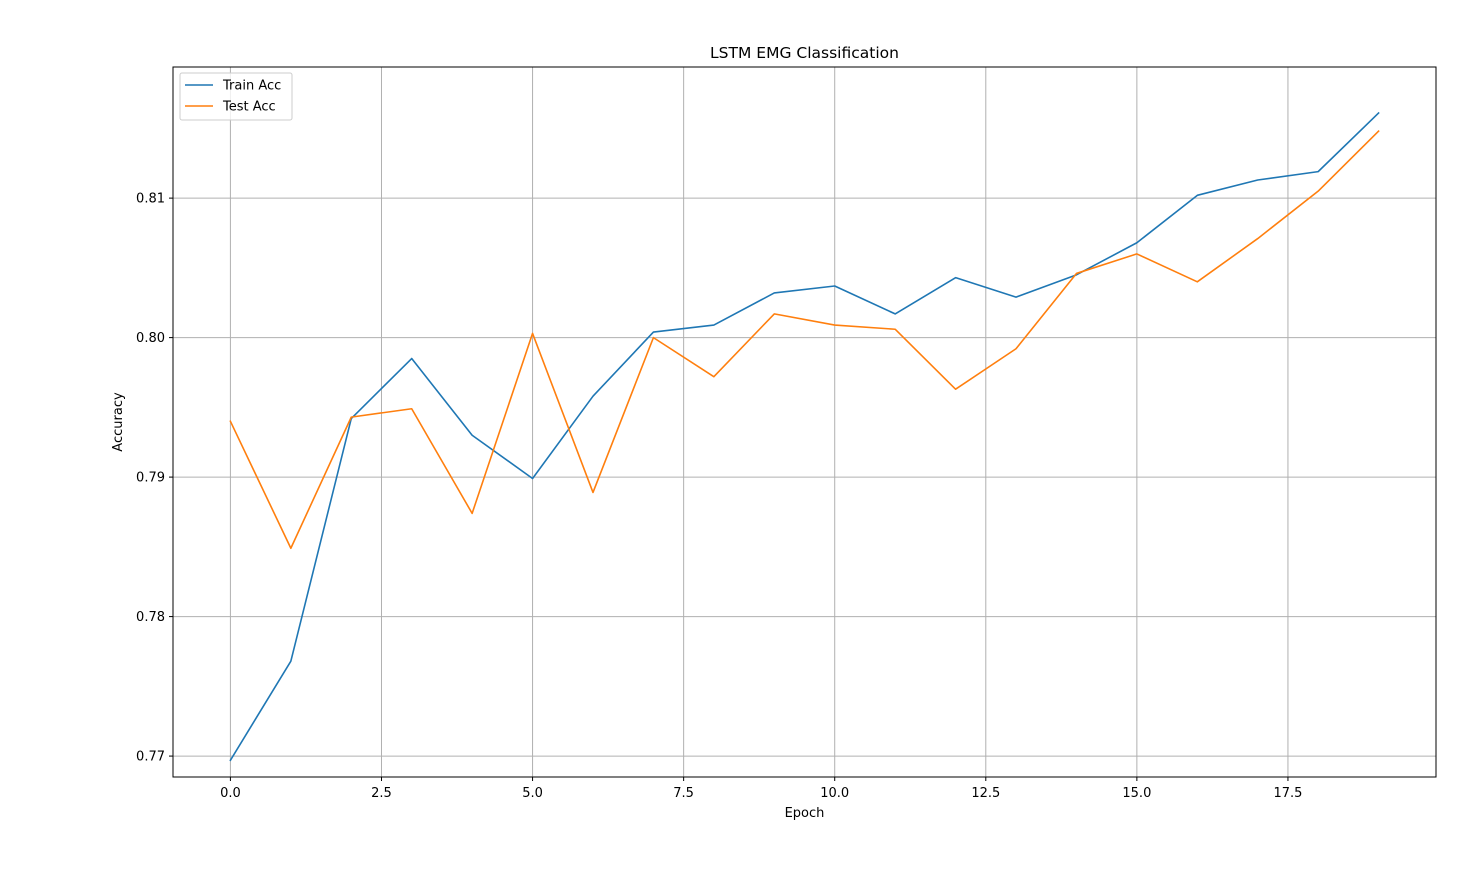  I want to click on y-axis-label: Accuracy, so click(118, 422).